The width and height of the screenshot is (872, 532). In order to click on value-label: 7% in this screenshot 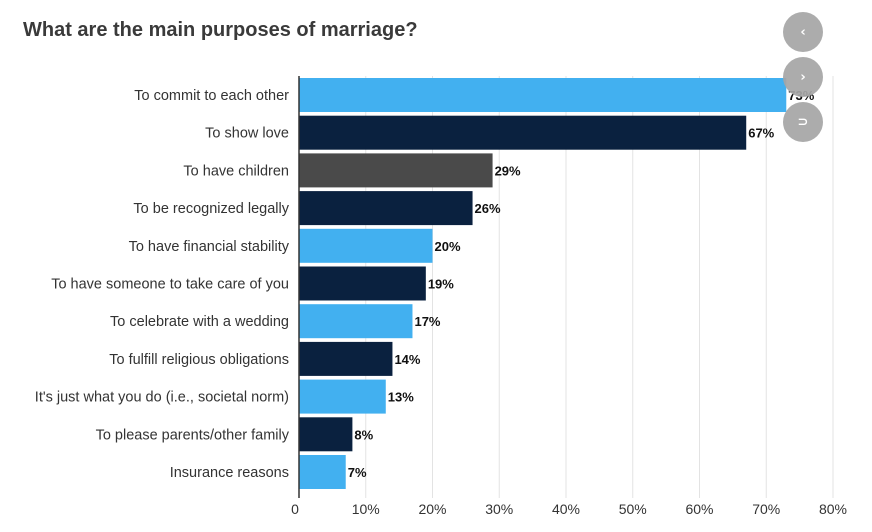, I will do `click(357, 472)`.